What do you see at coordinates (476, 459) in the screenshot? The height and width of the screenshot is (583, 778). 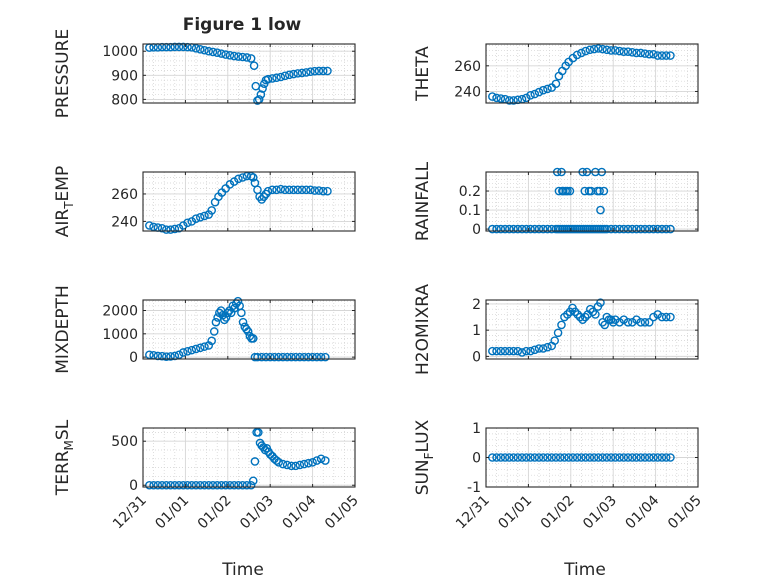 I see `y-tick-label: 0` at bounding box center [476, 459].